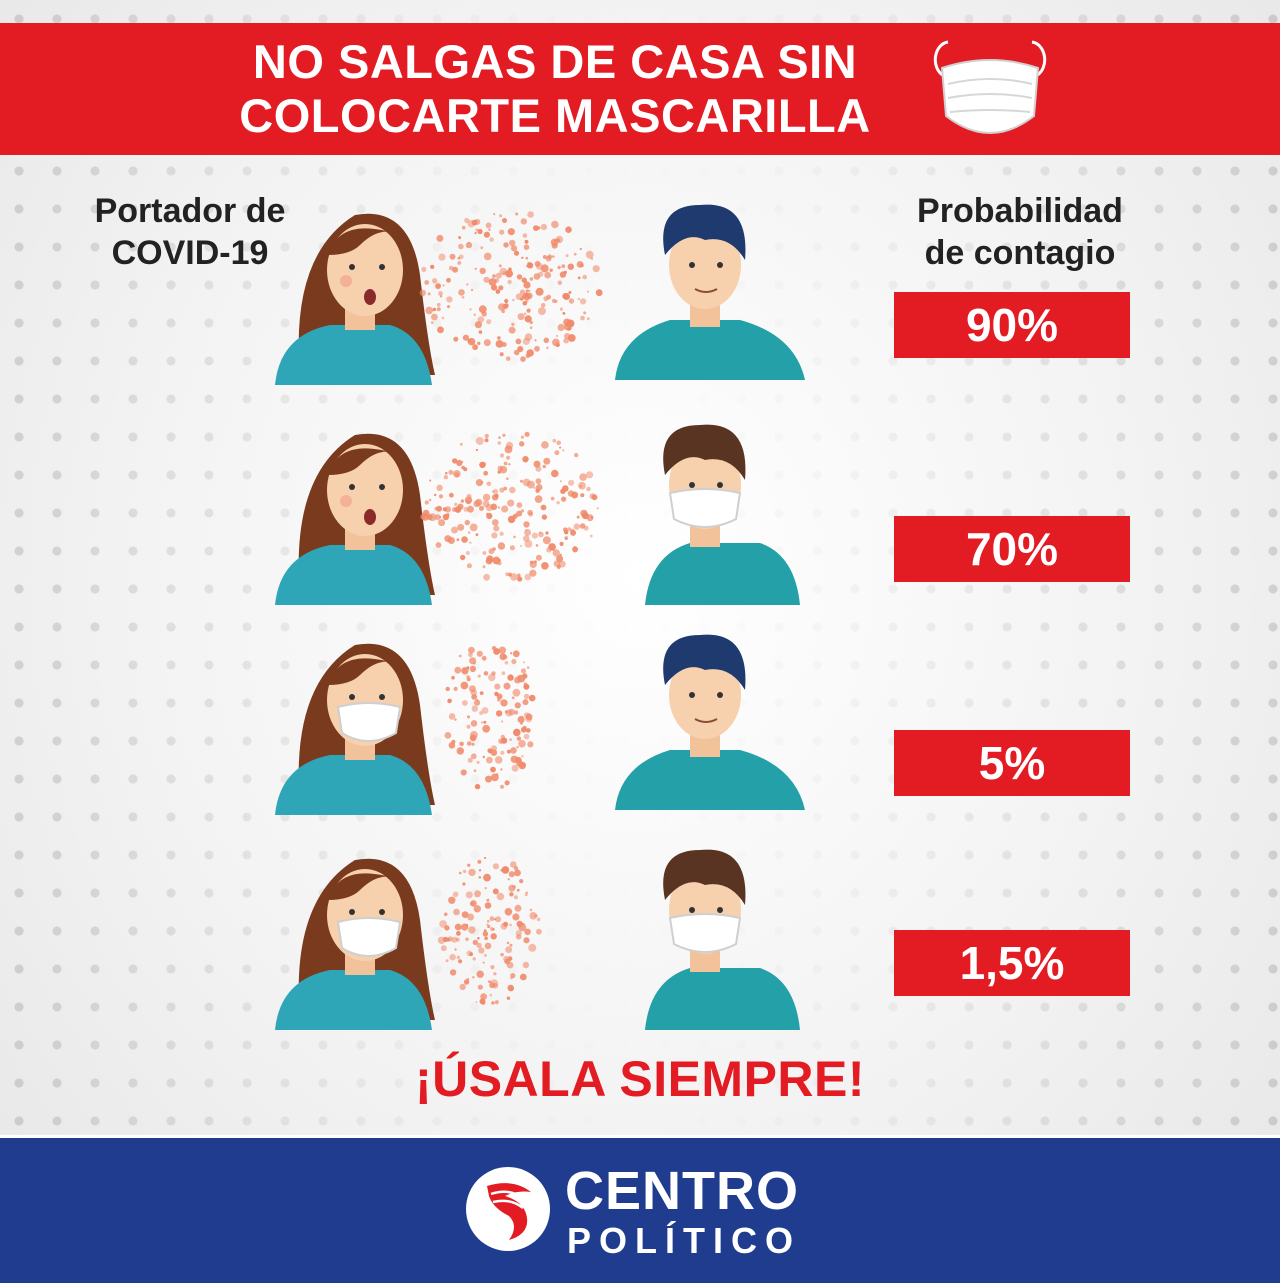 The height and width of the screenshot is (1283, 1280). What do you see at coordinates (1012, 963) in the screenshot?
I see `probability-badge-row-4: 1,5%` at bounding box center [1012, 963].